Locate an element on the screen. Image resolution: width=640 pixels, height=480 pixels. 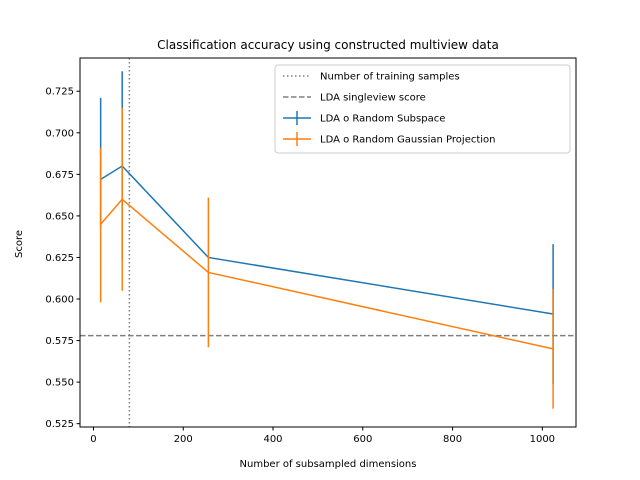
x-tick-label: 200 is located at coordinates (183, 439).